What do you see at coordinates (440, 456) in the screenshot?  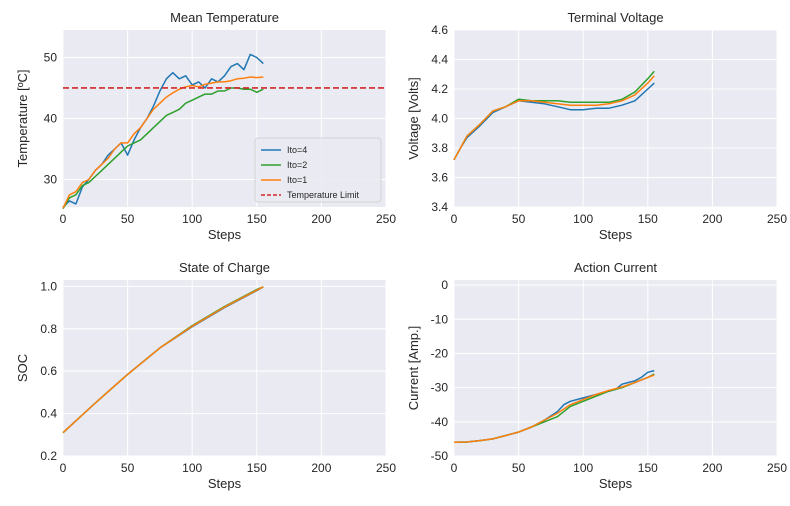 I see `y-tick-label: -50` at bounding box center [440, 456].